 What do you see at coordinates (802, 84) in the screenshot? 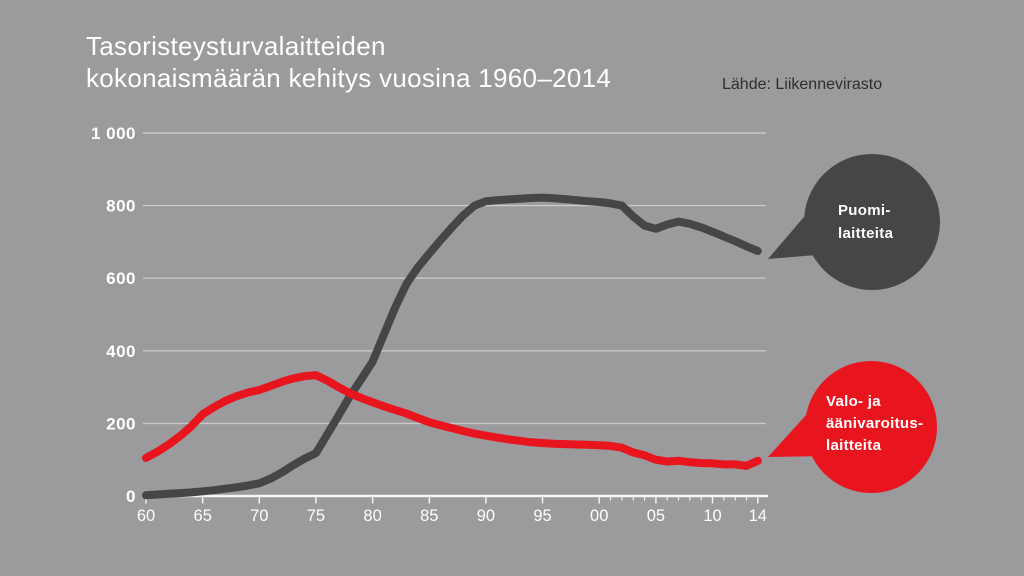
I see `source-label: Lähde: Liikennevirasto` at bounding box center [802, 84].